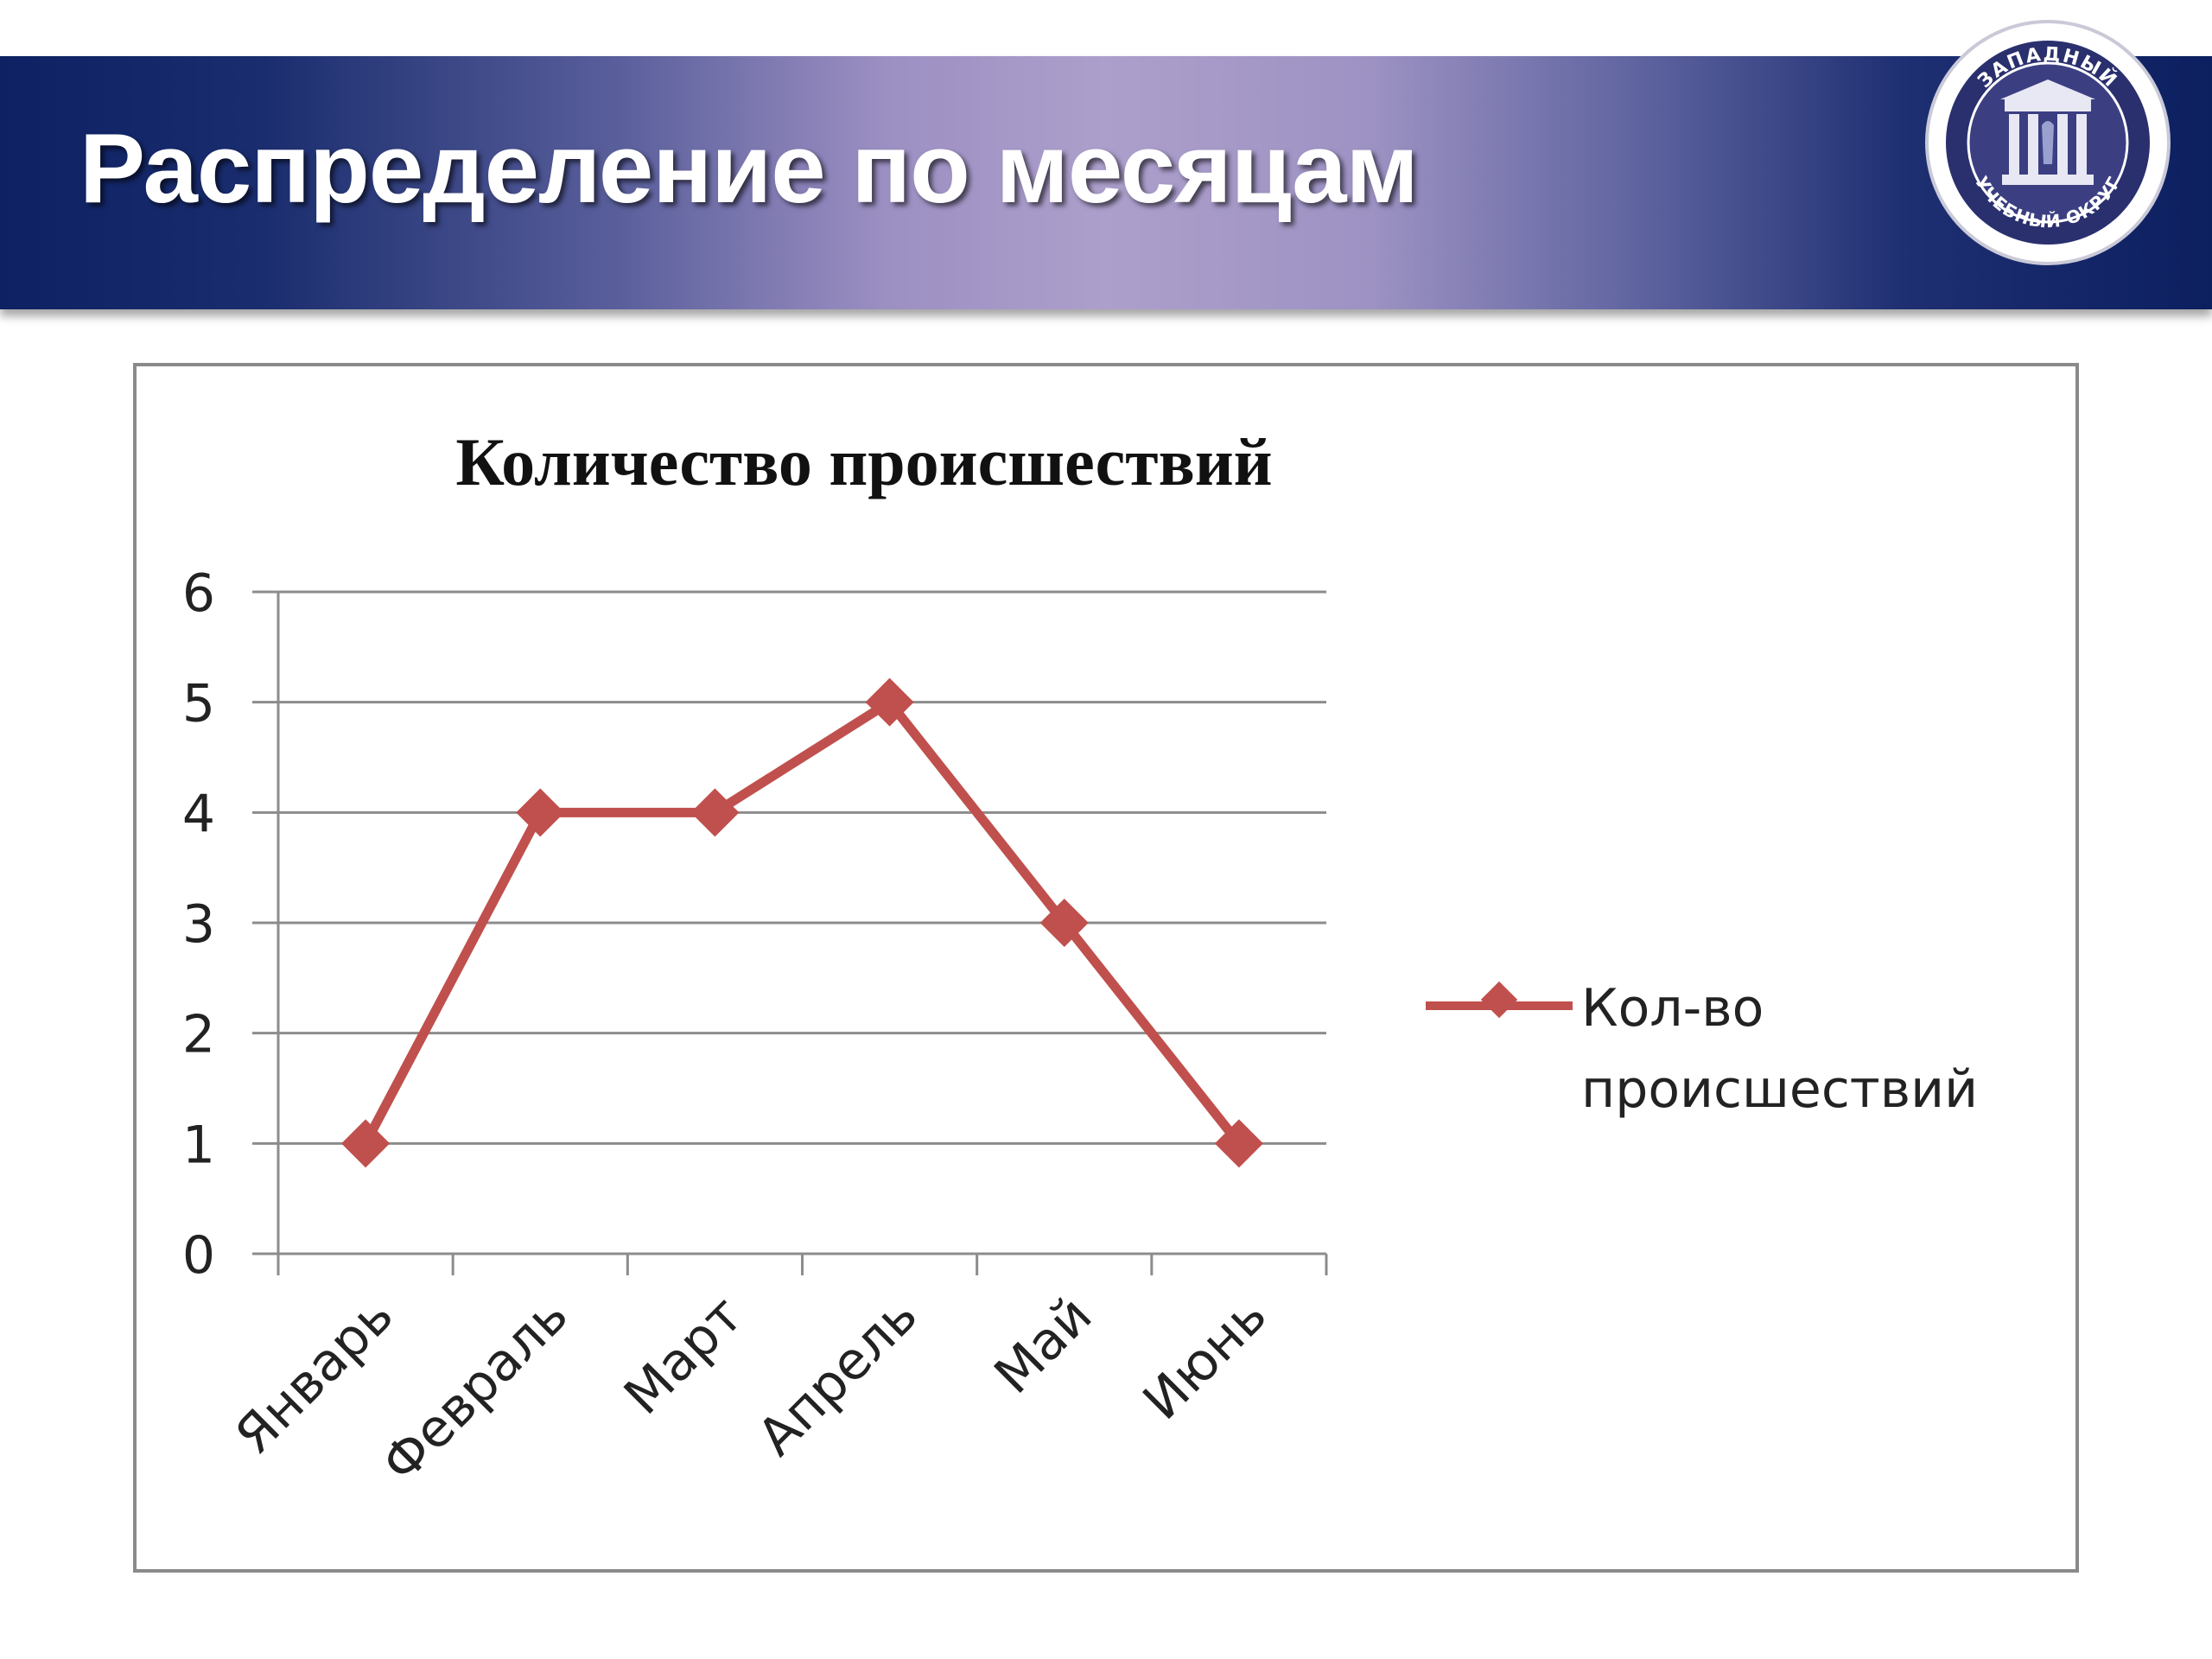 Image resolution: width=2212 pixels, height=1659 pixels. What do you see at coordinates (314, 1375) in the screenshot?
I see `x-tick-label: Январь` at bounding box center [314, 1375].